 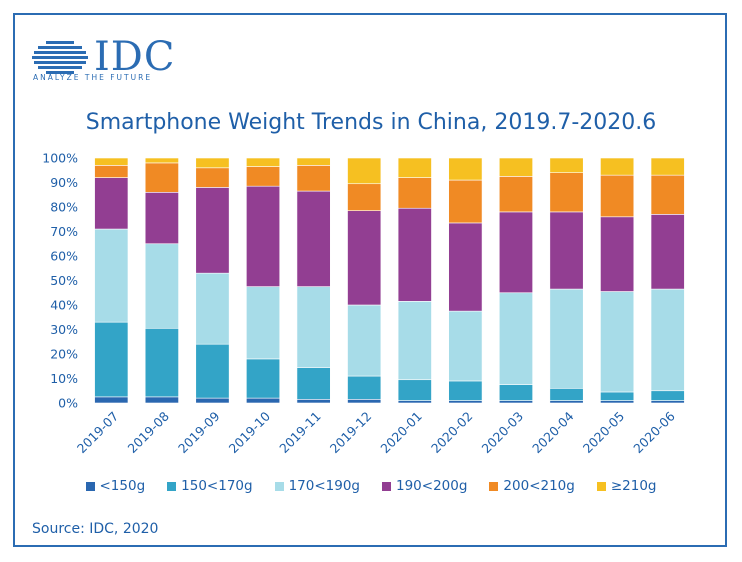 I want to click on x-tick-label: 2019-09, so click(x=199, y=432).